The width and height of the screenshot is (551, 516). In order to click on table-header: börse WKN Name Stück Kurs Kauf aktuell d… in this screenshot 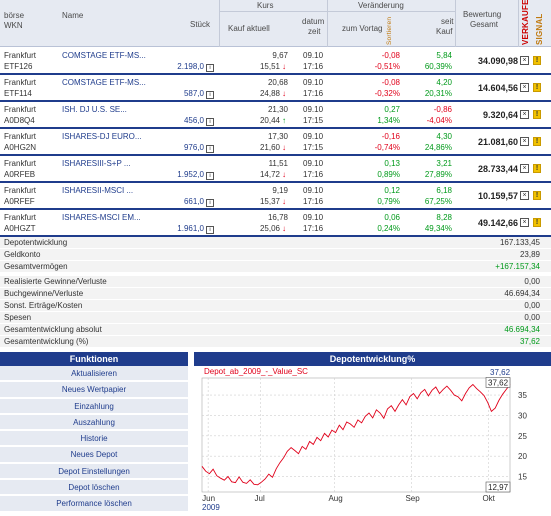, I will do `click(275, 23)`.